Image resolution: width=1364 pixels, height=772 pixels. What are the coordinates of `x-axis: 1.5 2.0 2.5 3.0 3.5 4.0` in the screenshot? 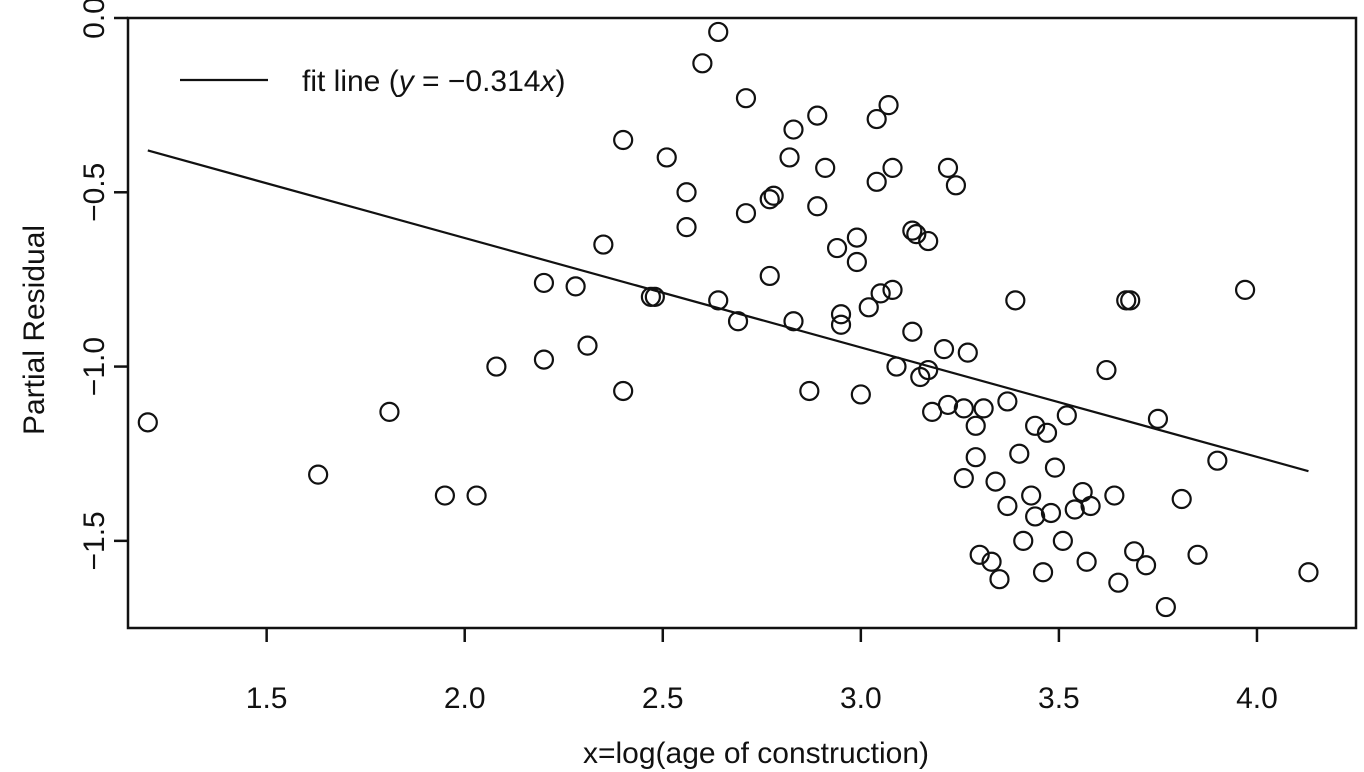 It's located at (762, 671).